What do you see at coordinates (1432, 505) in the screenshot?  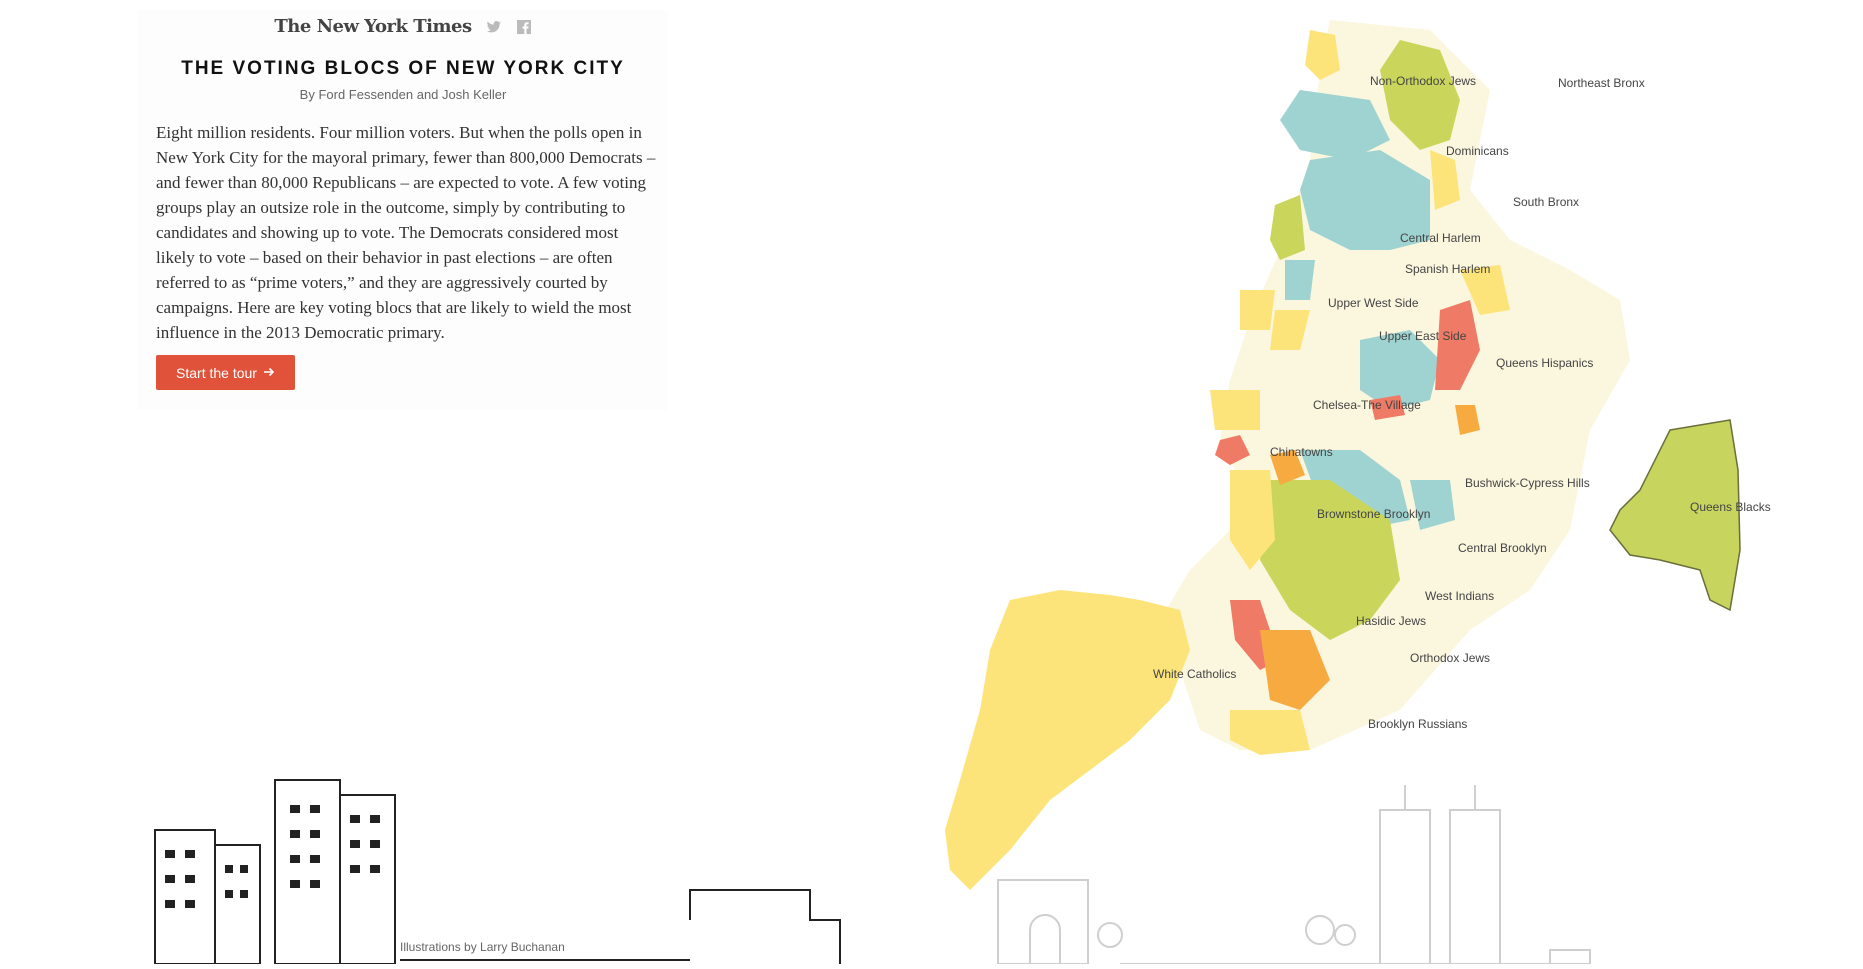 I see `map-region-bushwick-east` at bounding box center [1432, 505].